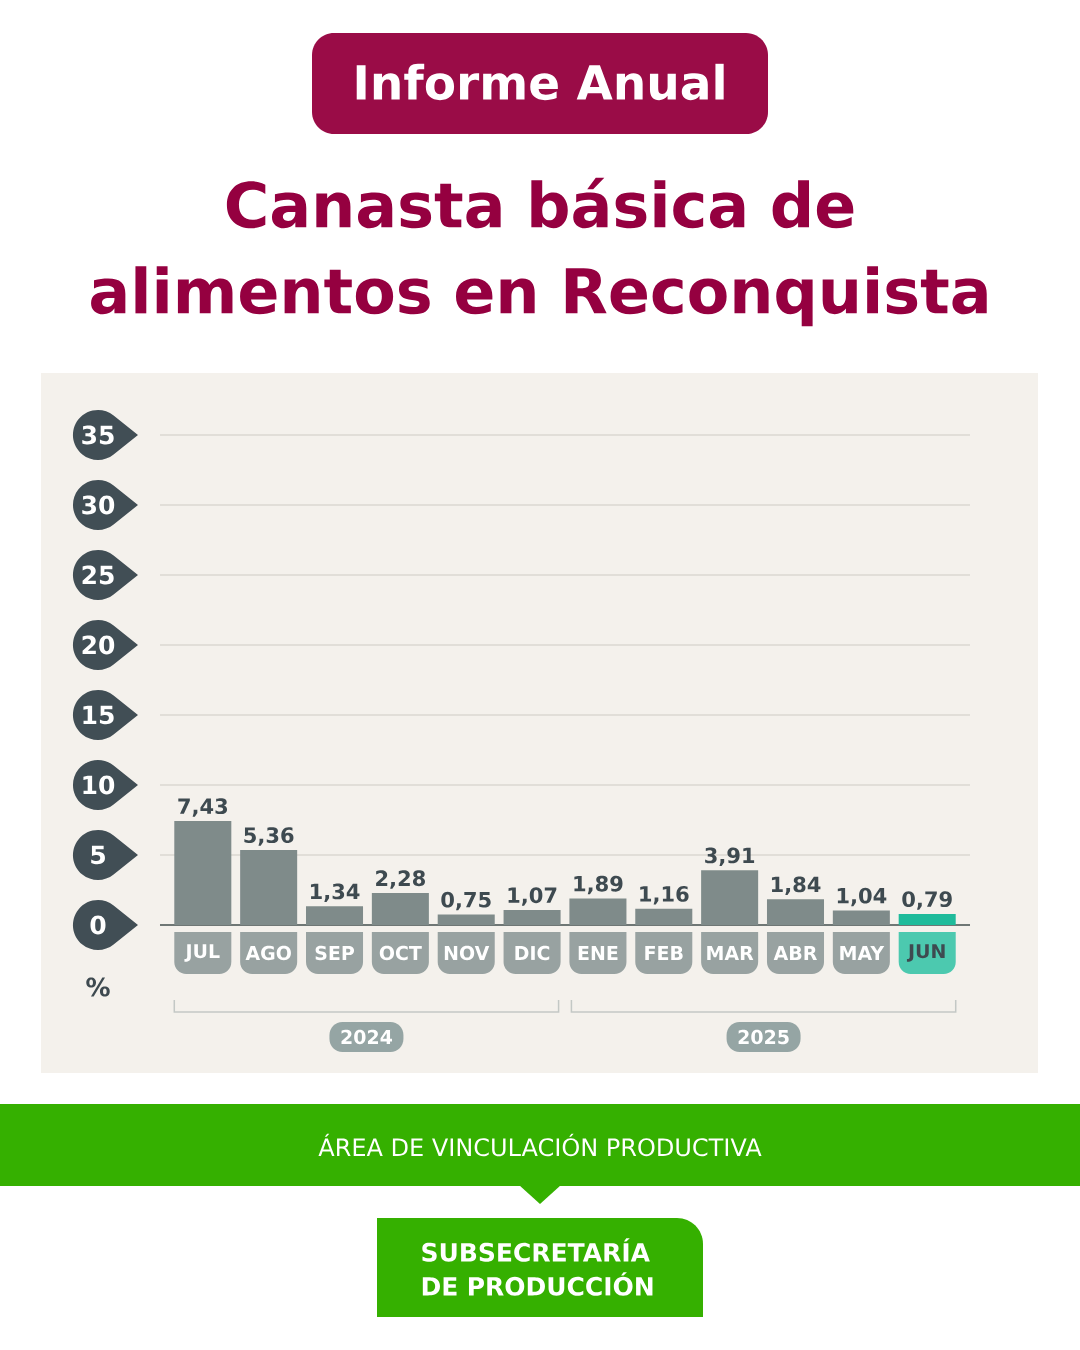 The height and width of the screenshot is (1350, 1080). What do you see at coordinates (539, 252) in the screenshot?
I see `chart-title: Canasta básica de alimentos en Reconquista` at bounding box center [539, 252].